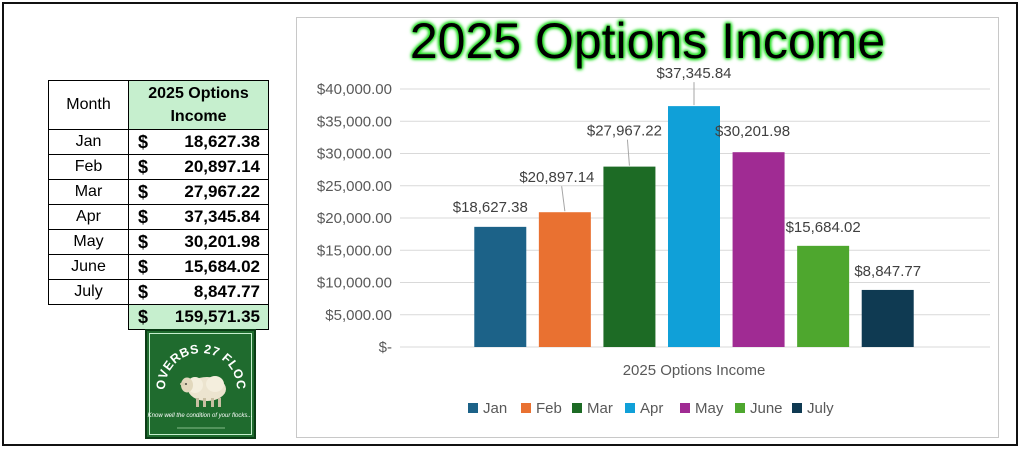  What do you see at coordinates (199, 105) in the screenshot?
I see `header-value: 2025 Options Income` at bounding box center [199, 105].